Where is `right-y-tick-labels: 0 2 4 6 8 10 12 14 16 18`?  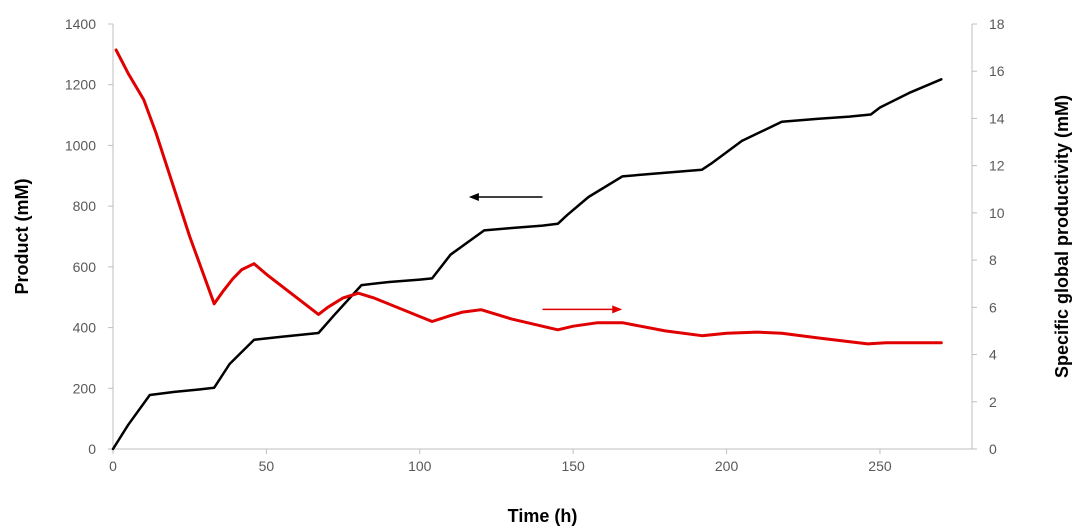
right-y-tick-labels: 0 2 4 6 8 10 12 14 16 18 is located at coordinates (988, 236).